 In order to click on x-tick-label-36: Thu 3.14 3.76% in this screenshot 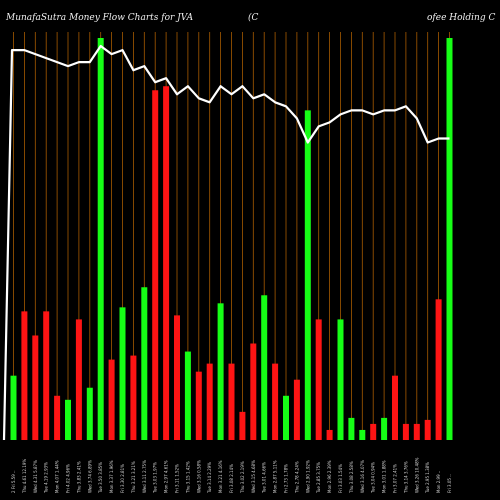, I will do `click(405, 477)`.